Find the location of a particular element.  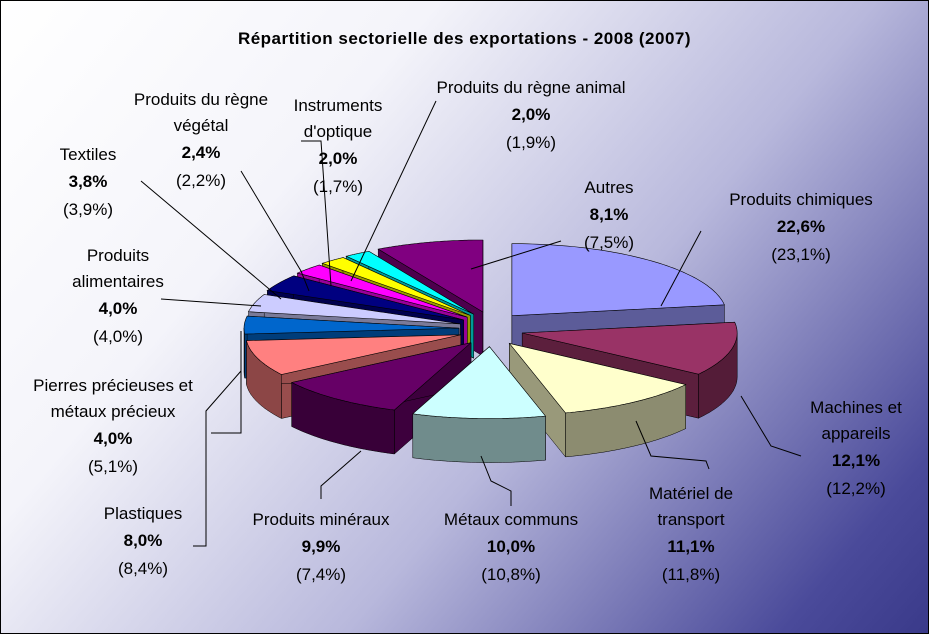

category-label: Métaux communs is located at coordinates (511, 519).